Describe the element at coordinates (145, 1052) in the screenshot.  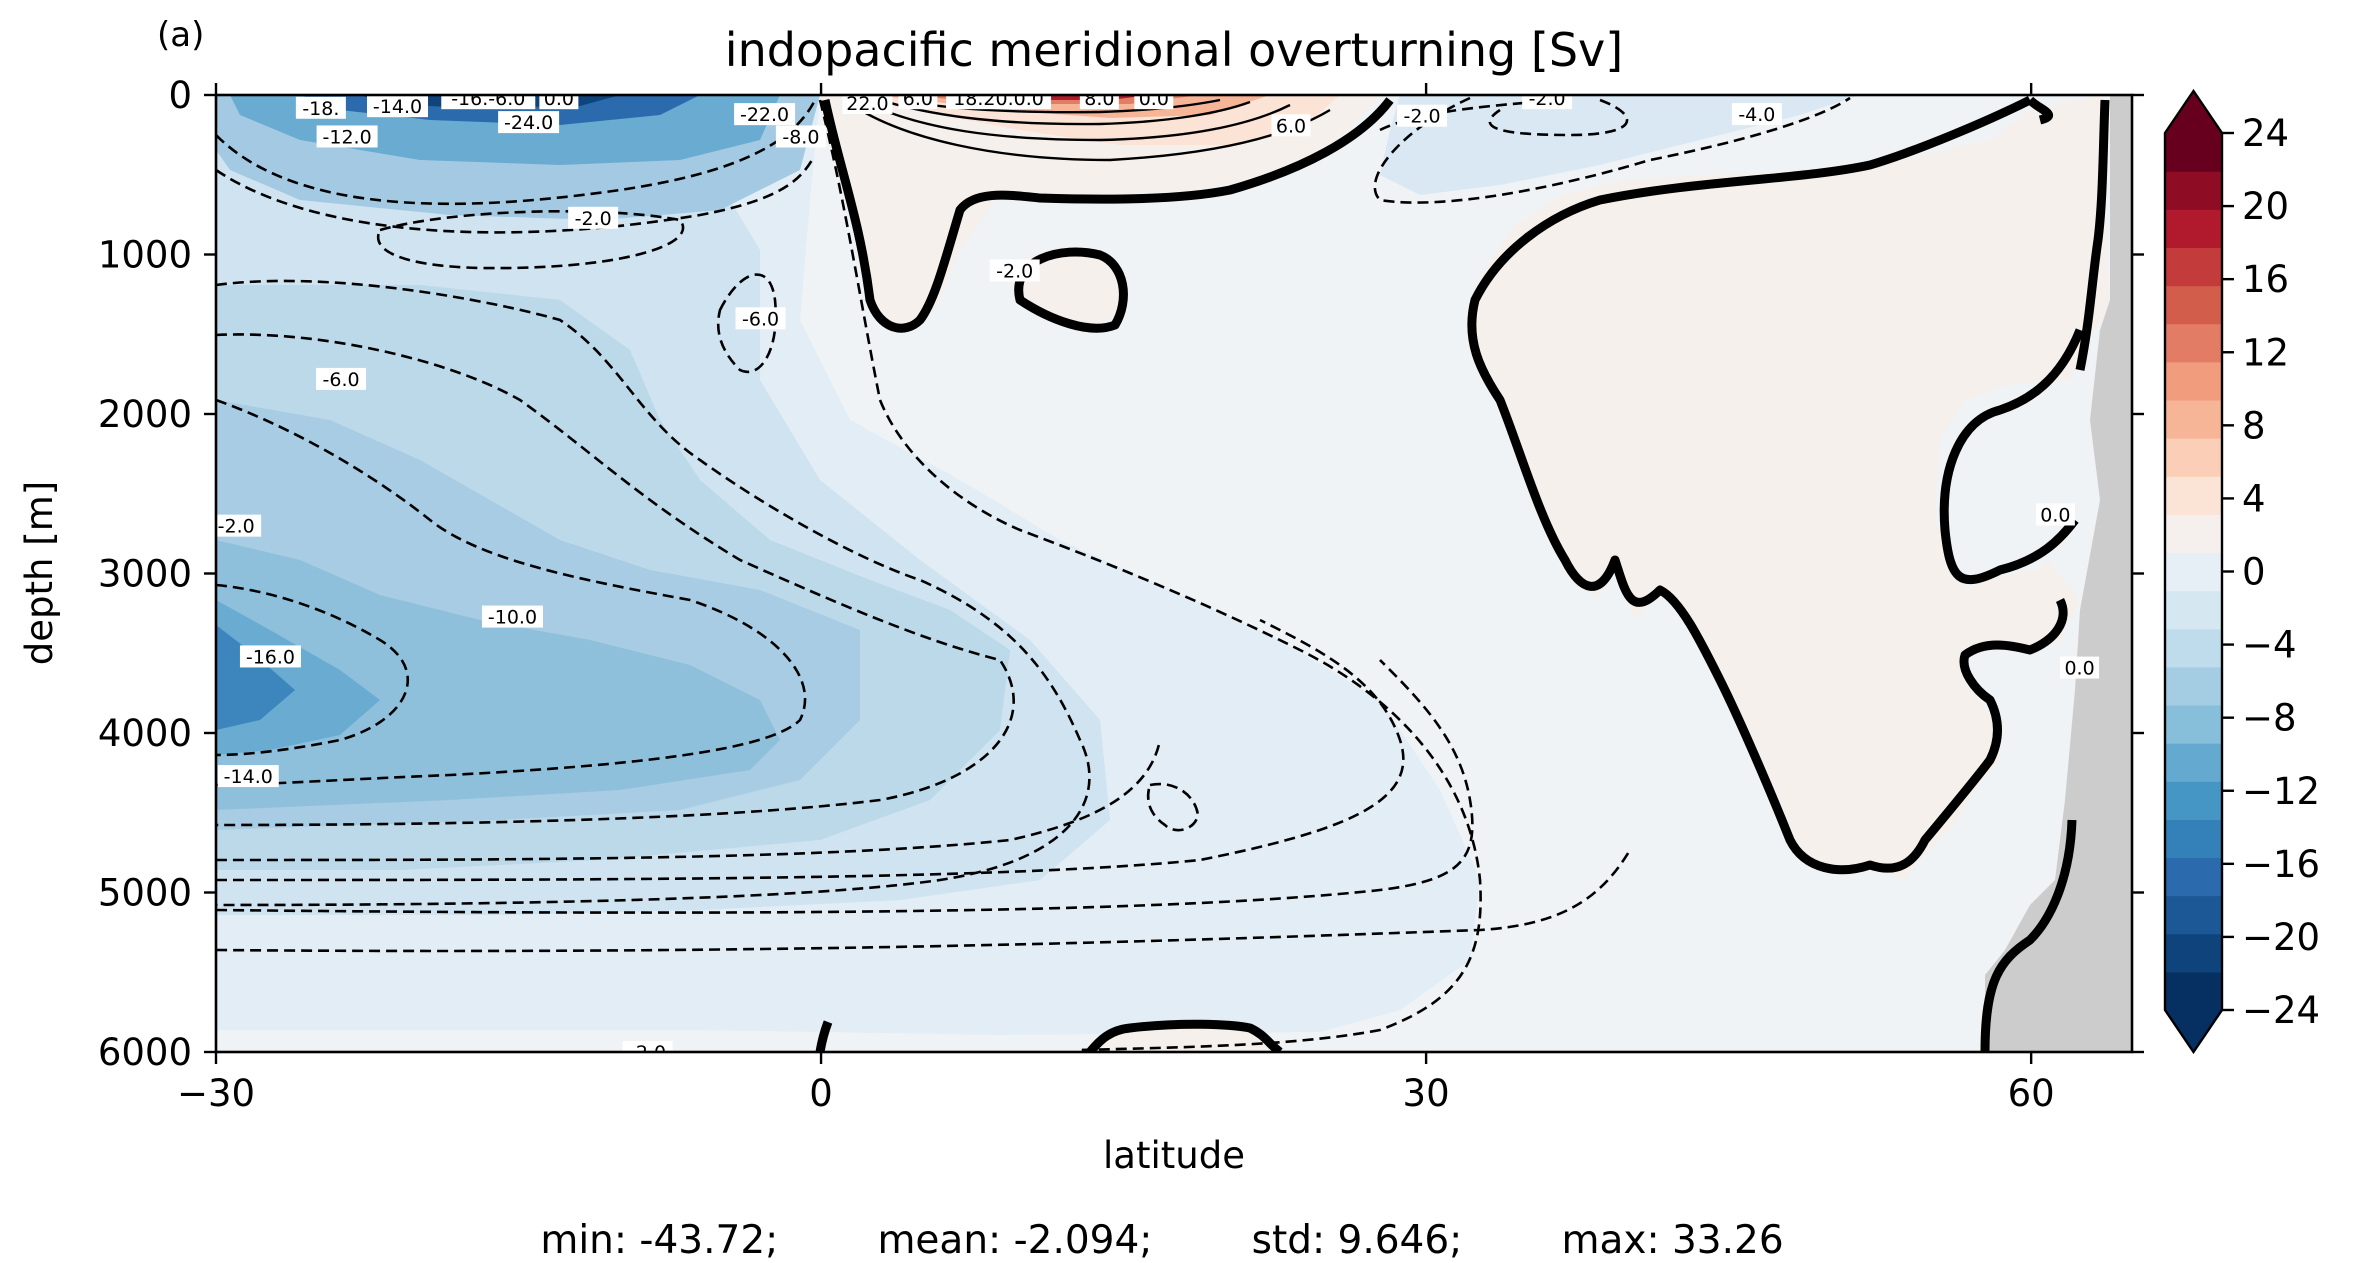
I see `y-tick-label: 6000` at that location.